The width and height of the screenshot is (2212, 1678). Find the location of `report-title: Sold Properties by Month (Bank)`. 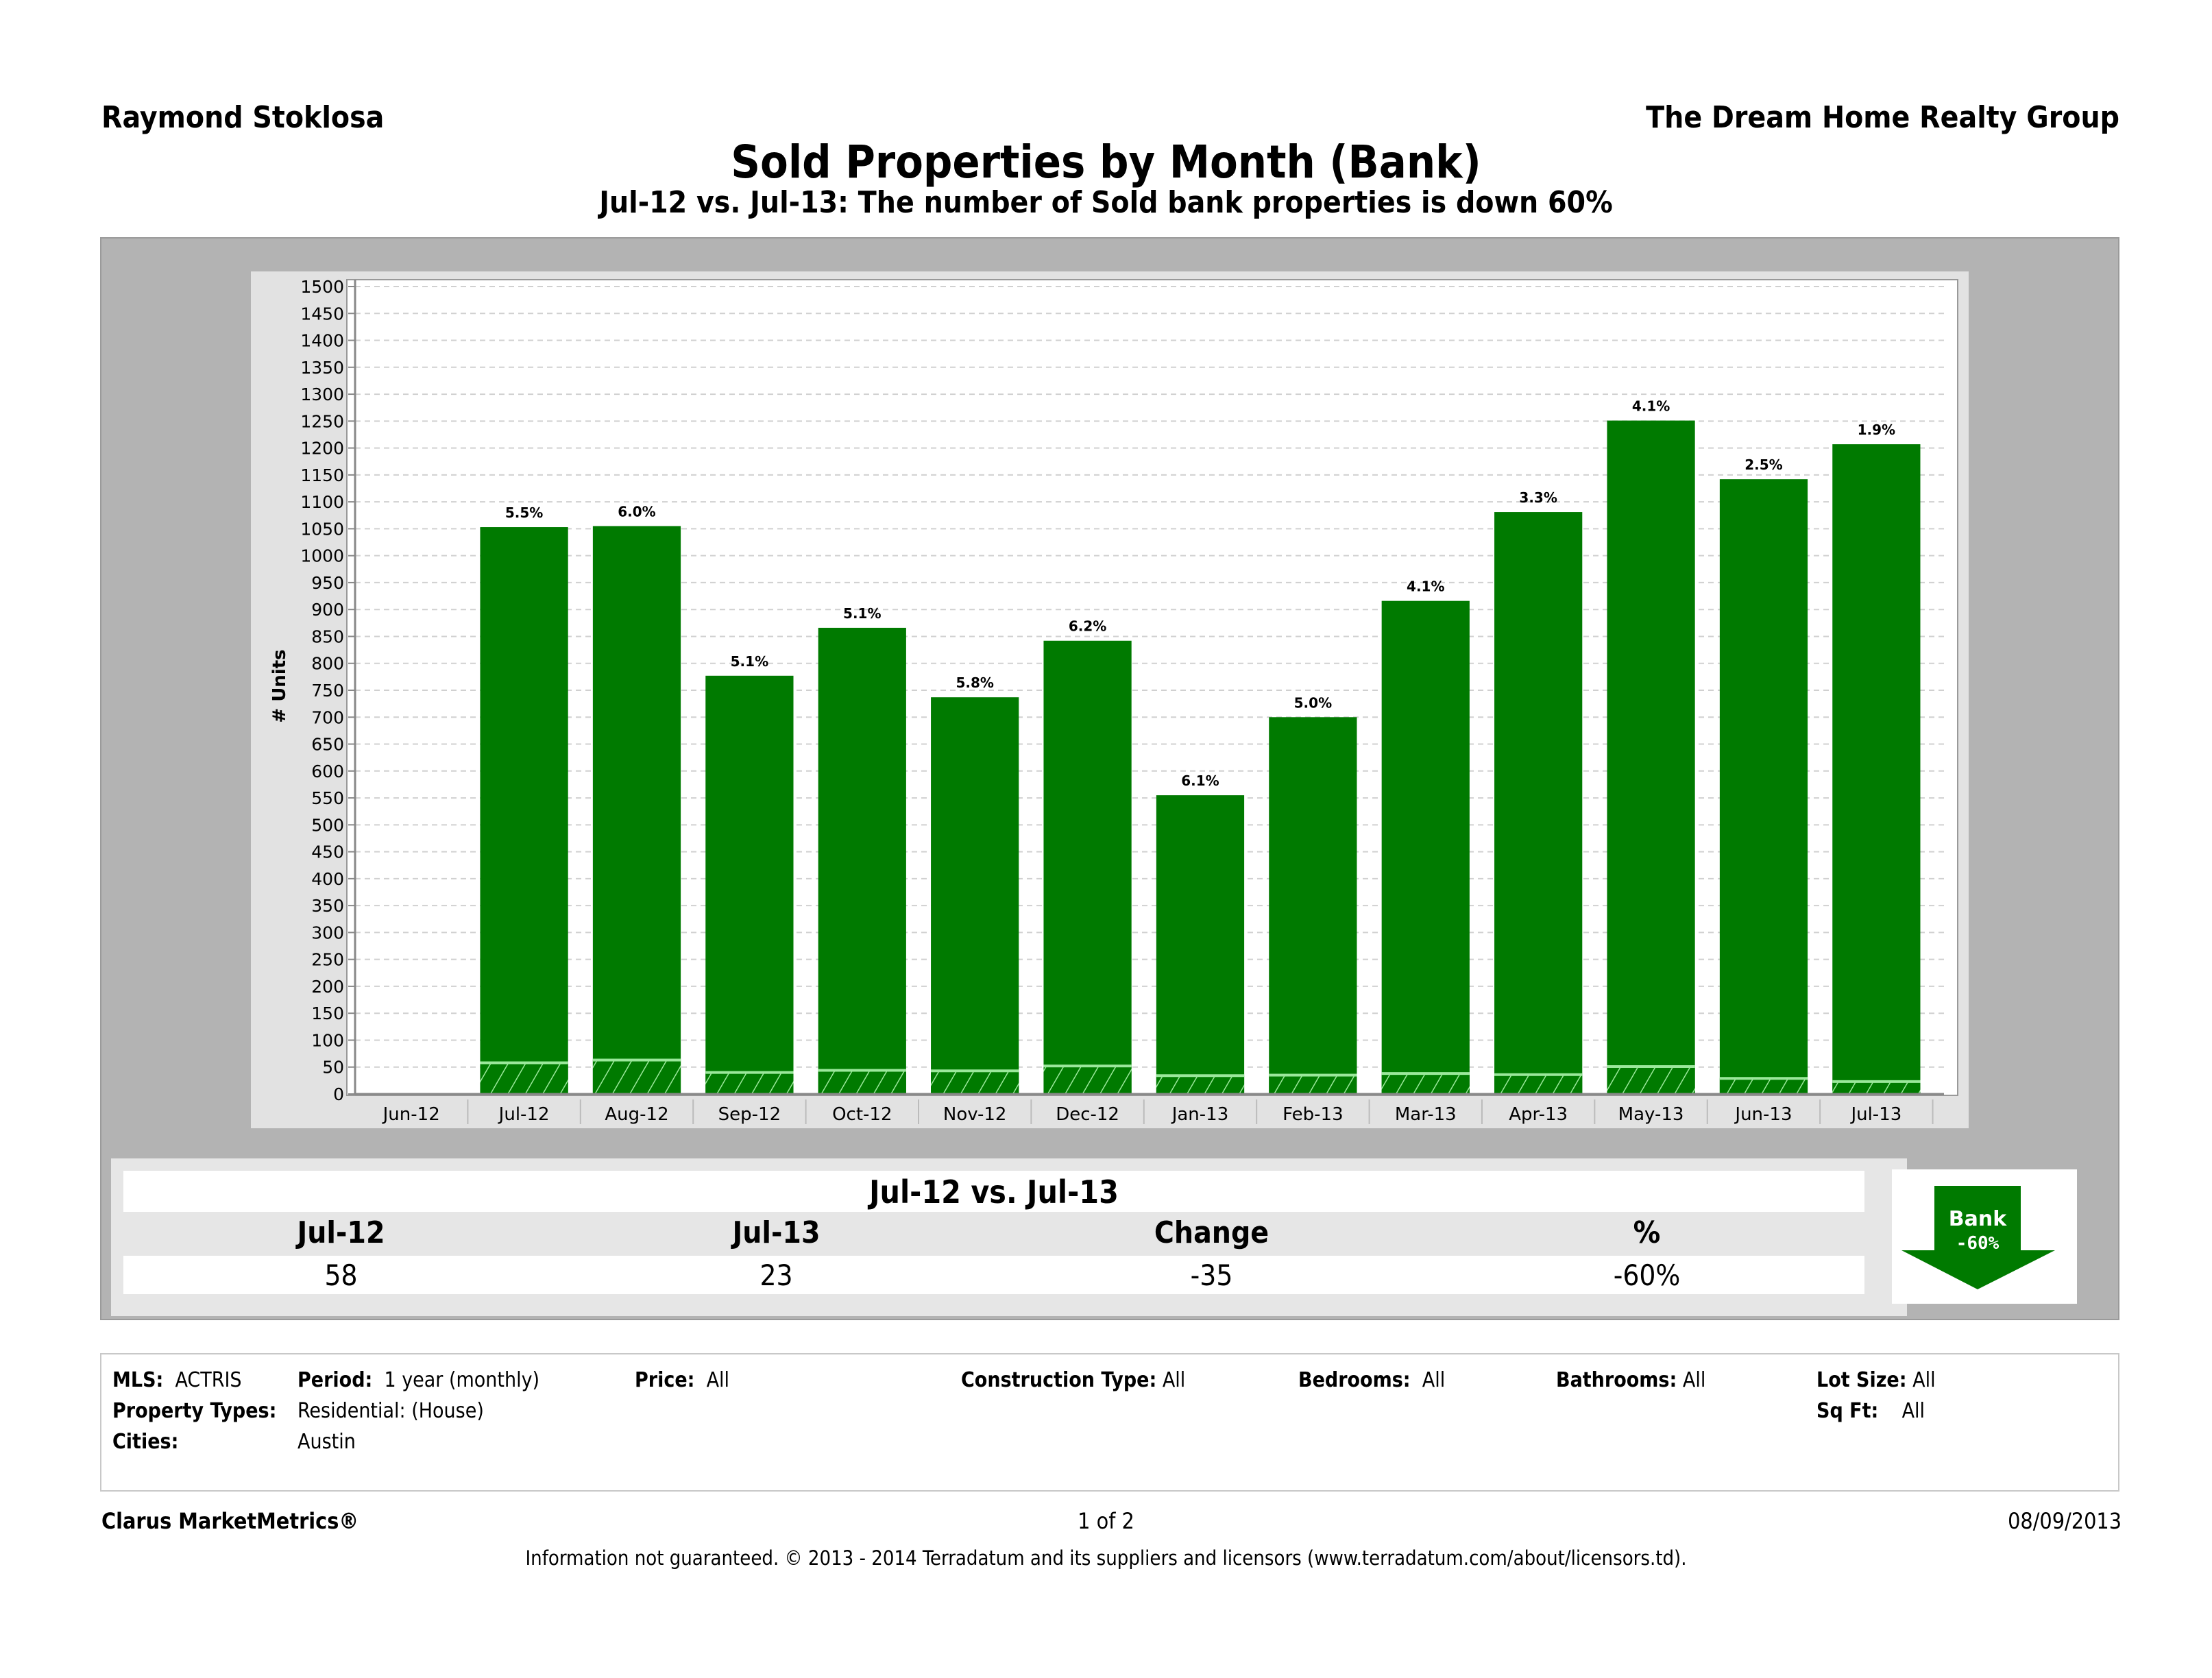

report-title: Sold Properties by Month (Bank) is located at coordinates (1106, 162).